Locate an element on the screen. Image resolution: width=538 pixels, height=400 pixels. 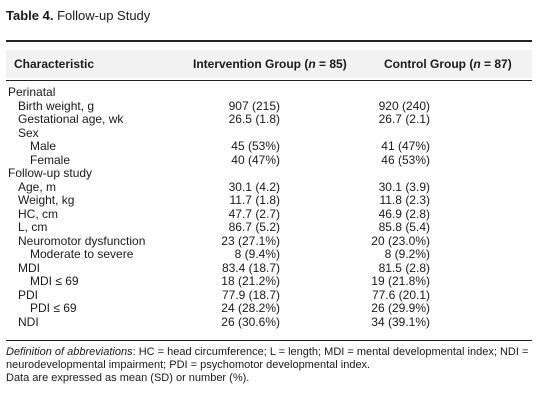
row-label: Weight, kg is located at coordinates (46, 200).